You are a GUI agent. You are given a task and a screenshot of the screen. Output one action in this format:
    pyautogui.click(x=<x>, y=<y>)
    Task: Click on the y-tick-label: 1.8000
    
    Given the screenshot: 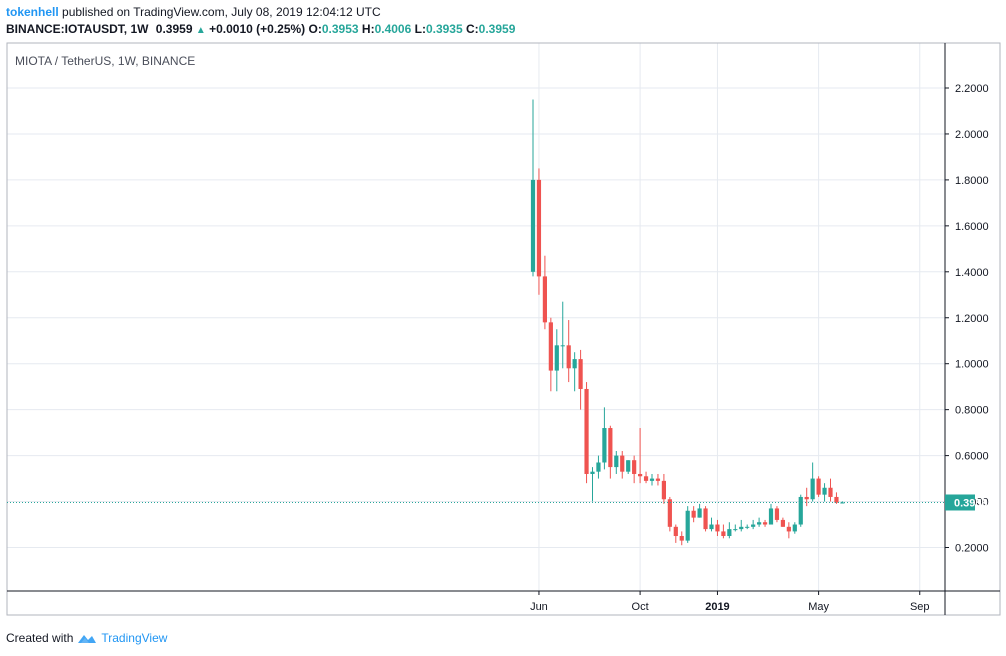 What is the action you would take?
    pyautogui.click(x=972, y=181)
    